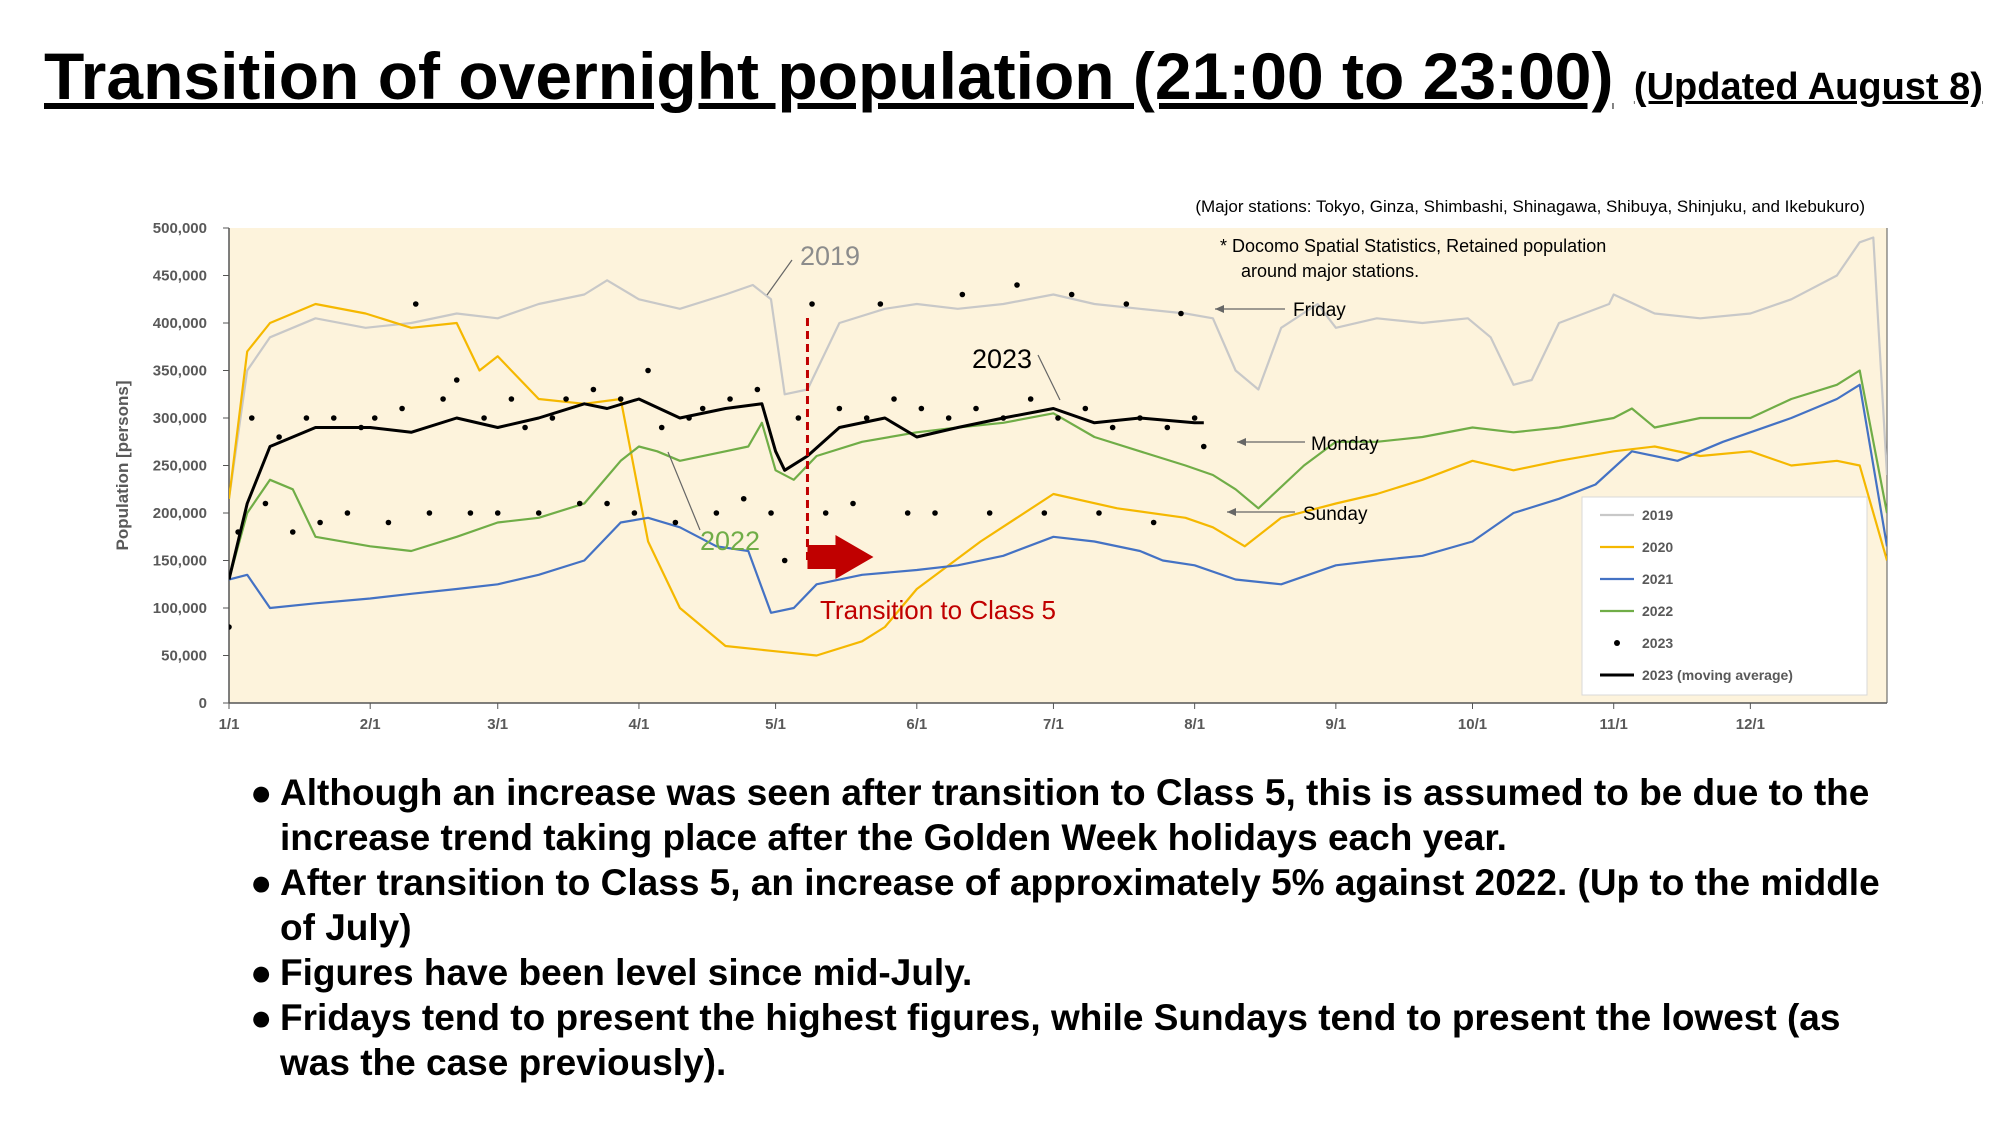 This screenshot has width=2000, height=1125. What do you see at coordinates (1657, 611) in the screenshot?
I see `legend-label: 2022` at bounding box center [1657, 611].